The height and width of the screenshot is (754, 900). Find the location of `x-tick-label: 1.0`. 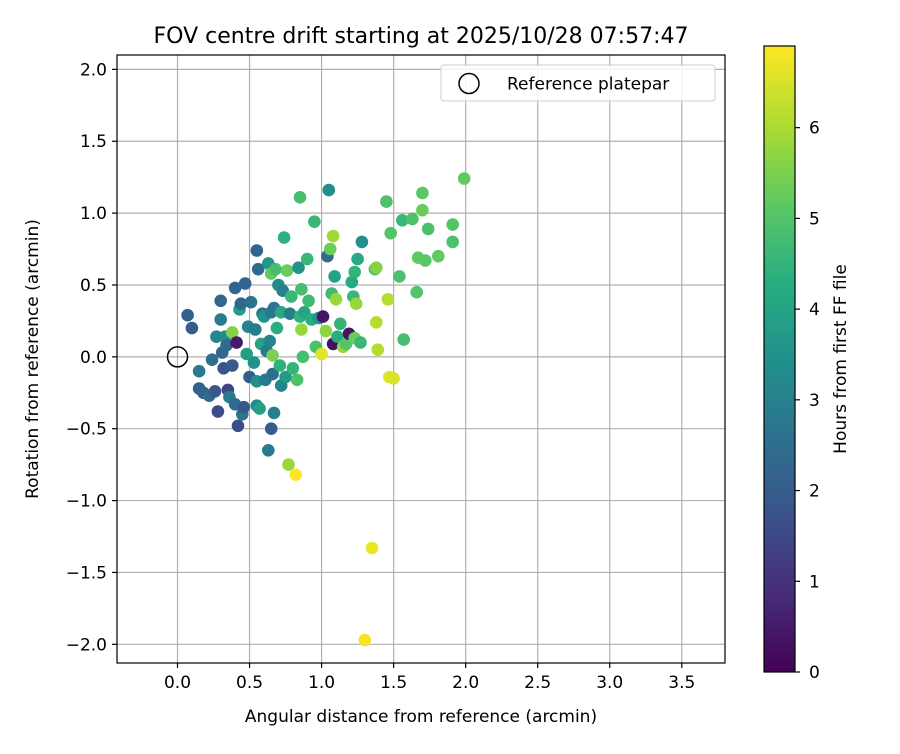

x-tick-label: 1.0 is located at coordinates (321, 683).